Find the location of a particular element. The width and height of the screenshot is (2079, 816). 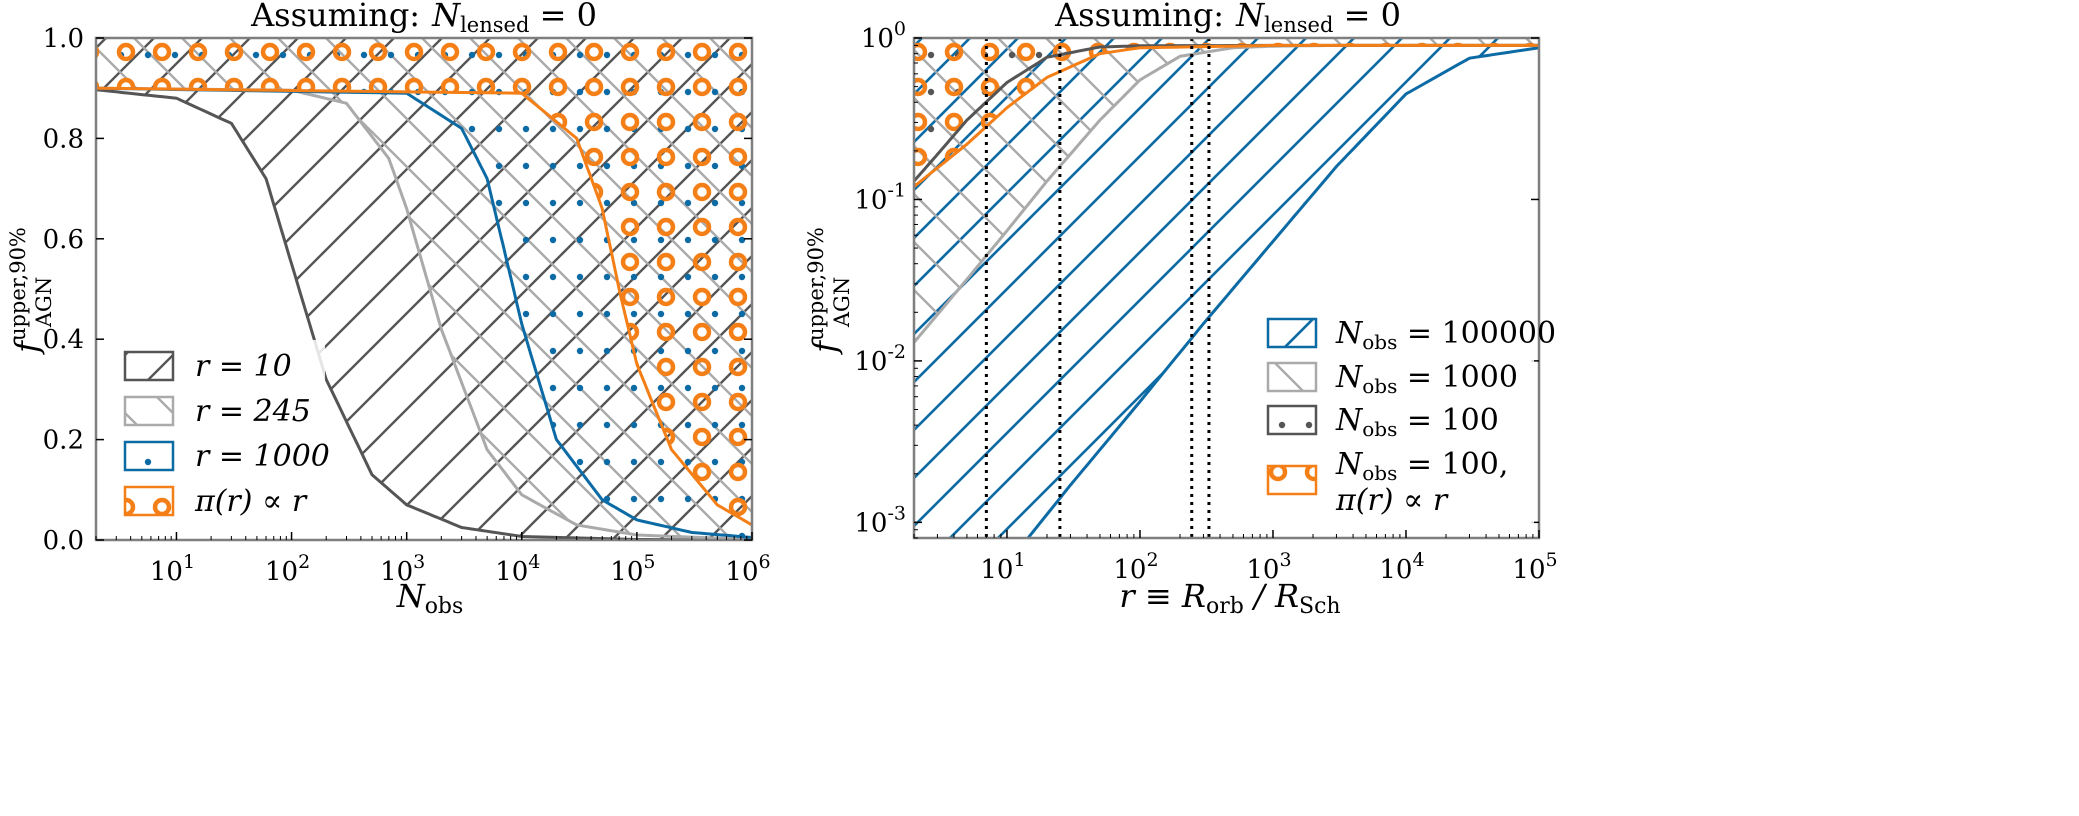

ytick-label: 0.6 is located at coordinates (63, 240).